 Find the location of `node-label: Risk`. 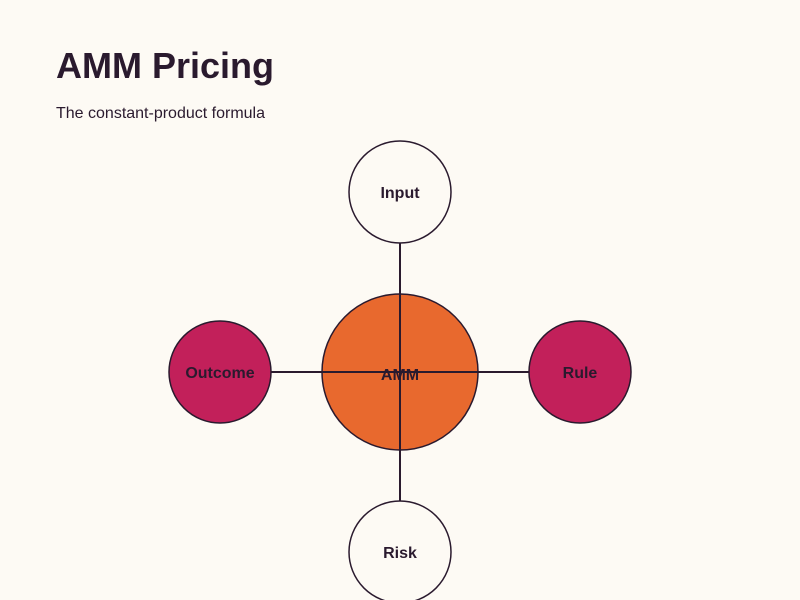

node-label: Risk is located at coordinates (400, 553).